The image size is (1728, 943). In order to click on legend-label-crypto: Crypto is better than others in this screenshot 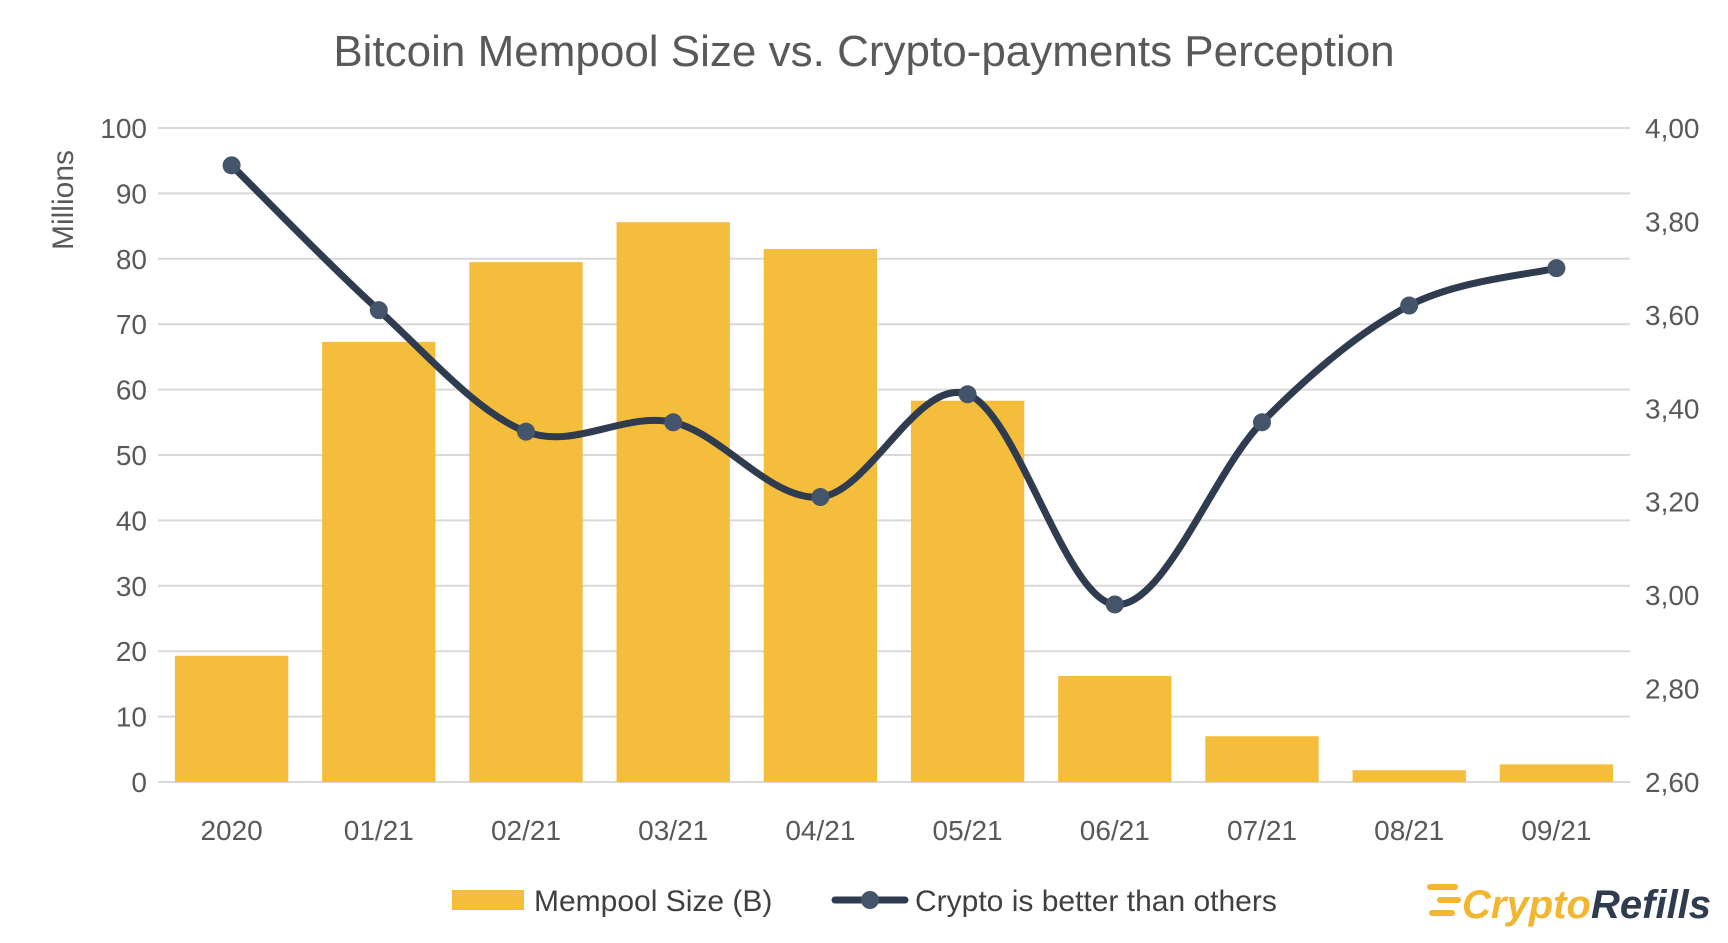, I will do `click(1096, 901)`.